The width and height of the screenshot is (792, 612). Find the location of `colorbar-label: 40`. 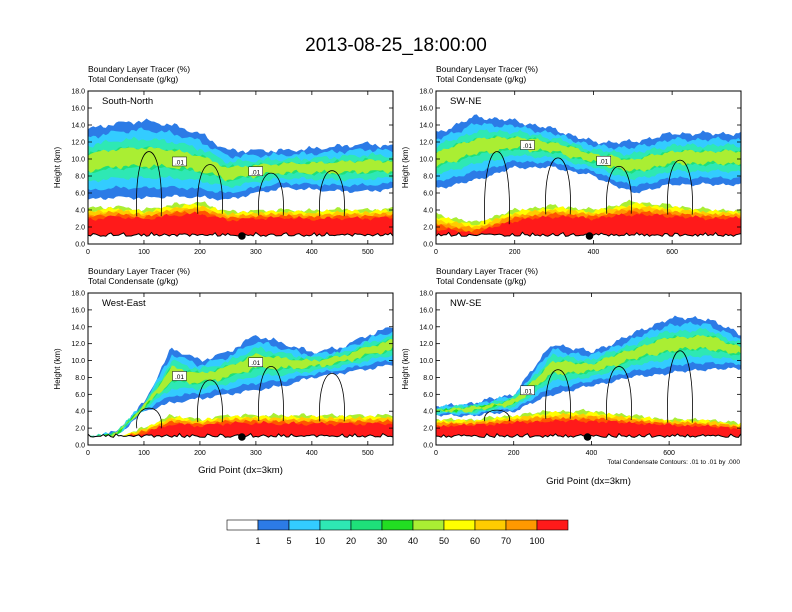

colorbar-label: 40 is located at coordinates (413, 541).